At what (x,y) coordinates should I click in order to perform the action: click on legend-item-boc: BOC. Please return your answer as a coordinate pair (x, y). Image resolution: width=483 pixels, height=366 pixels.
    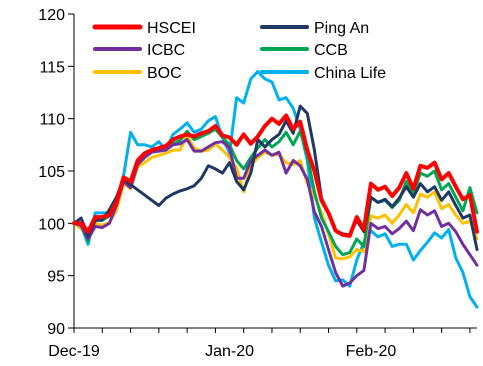
    Looking at the image, I should click on (137, 73).